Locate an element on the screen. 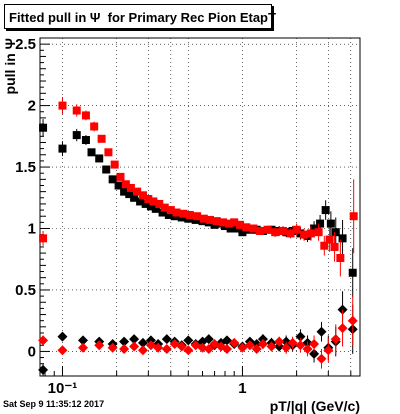  y-tick-label: 0 is located at coordinates (32, 351).